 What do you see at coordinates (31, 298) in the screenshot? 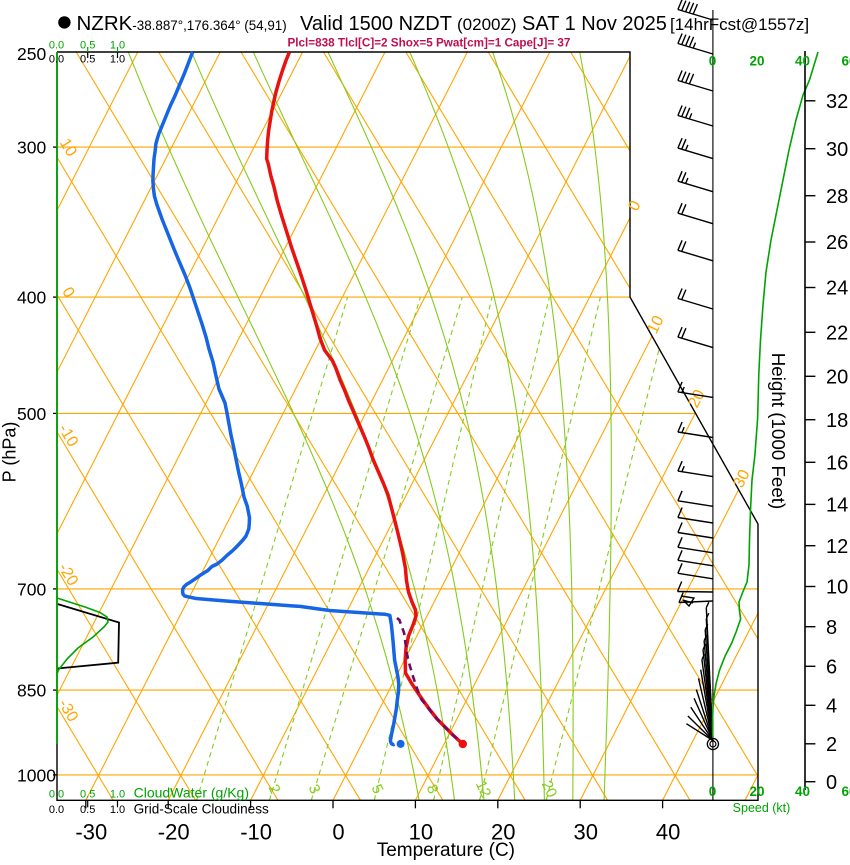
I see `svg-text: 400` at bounding box center [31, 298].